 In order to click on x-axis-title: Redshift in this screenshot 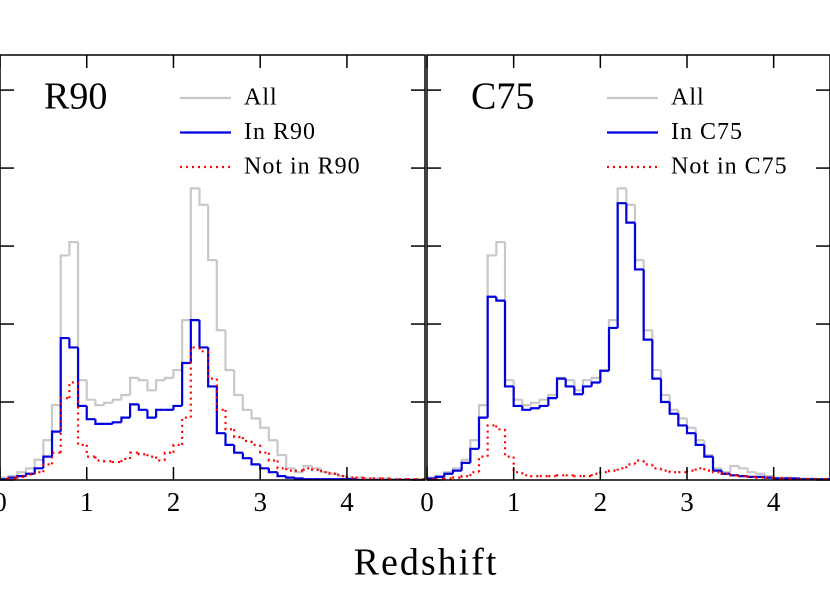, I will do `click(426, 563)`.